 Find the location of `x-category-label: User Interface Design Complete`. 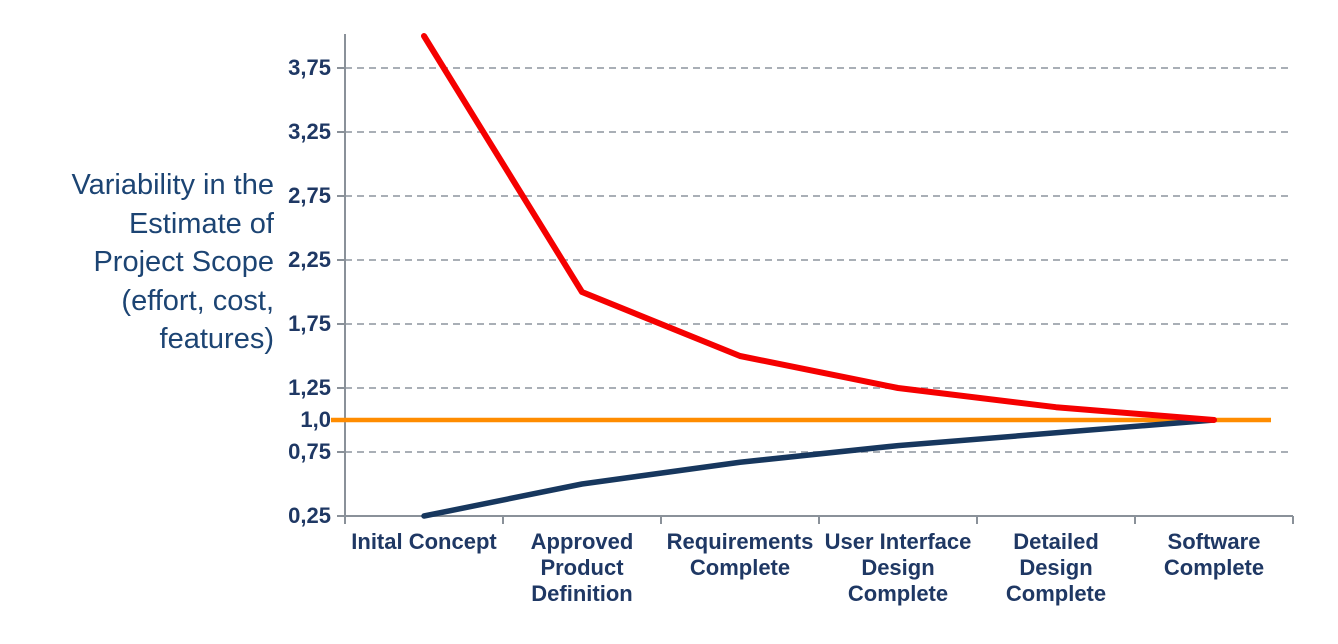

x-category-label: User Interface Design Complete is located at coordinates (898, 567).